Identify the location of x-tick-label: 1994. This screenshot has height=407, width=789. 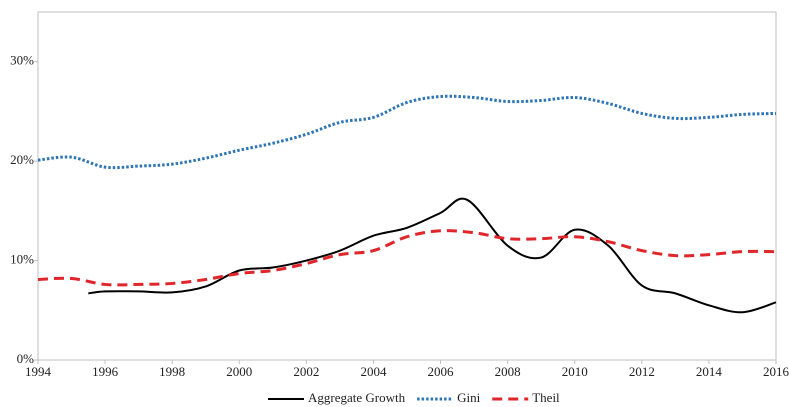
(38, 371).